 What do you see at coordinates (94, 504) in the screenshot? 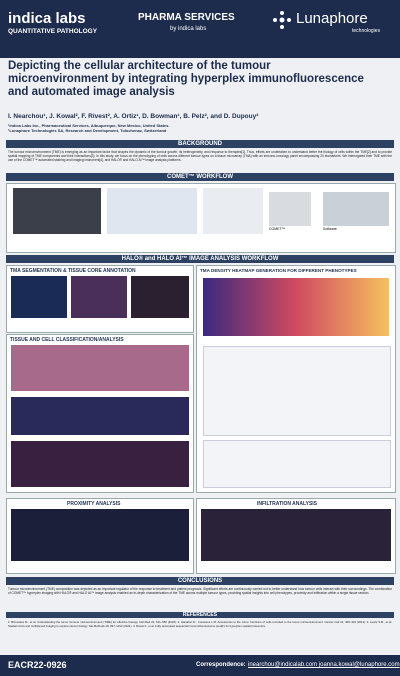
I see `panel-heading: PROXIMITY ANALYSIS` at bounding box center [94, 504].